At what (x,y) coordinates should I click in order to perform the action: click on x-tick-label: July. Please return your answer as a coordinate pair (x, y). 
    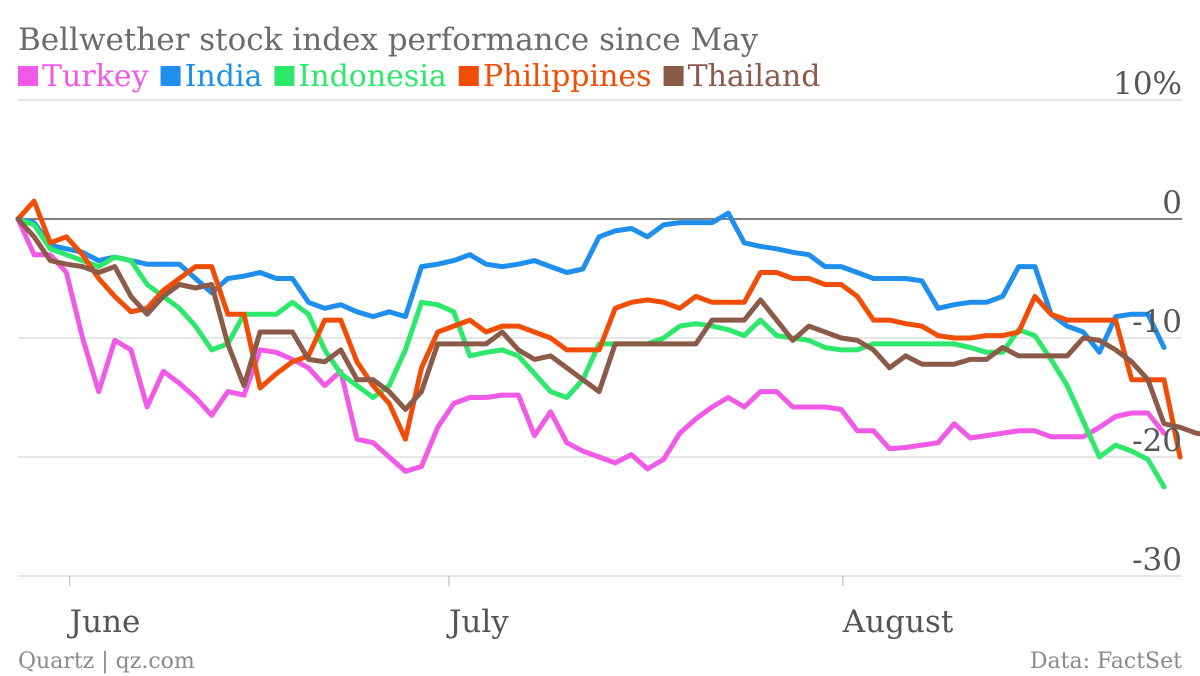
    Looking at the image, I should click on (477, 622).